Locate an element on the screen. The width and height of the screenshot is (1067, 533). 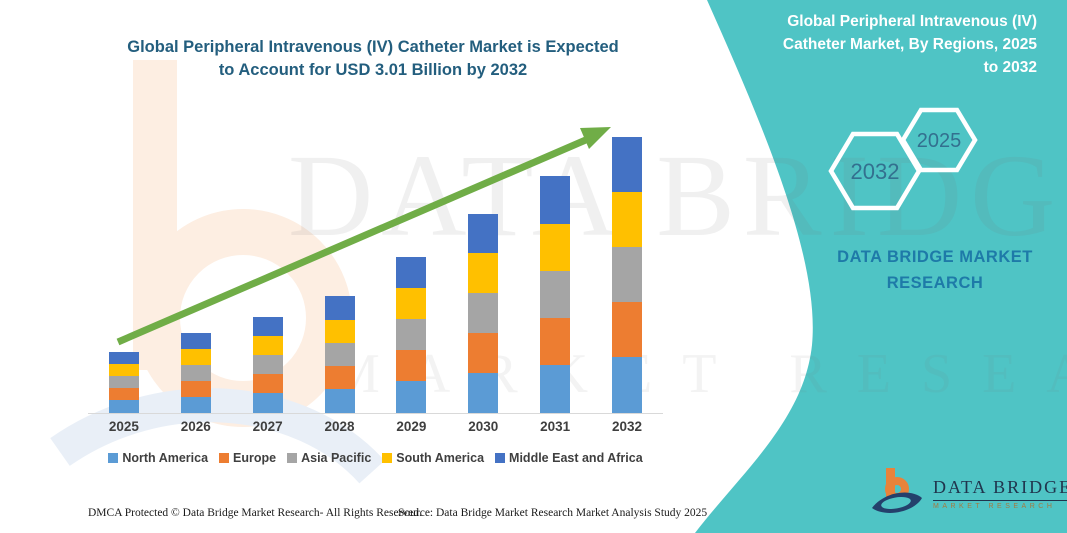
x-axis-label-2026: 2026 is located at coordinates (195, 426).